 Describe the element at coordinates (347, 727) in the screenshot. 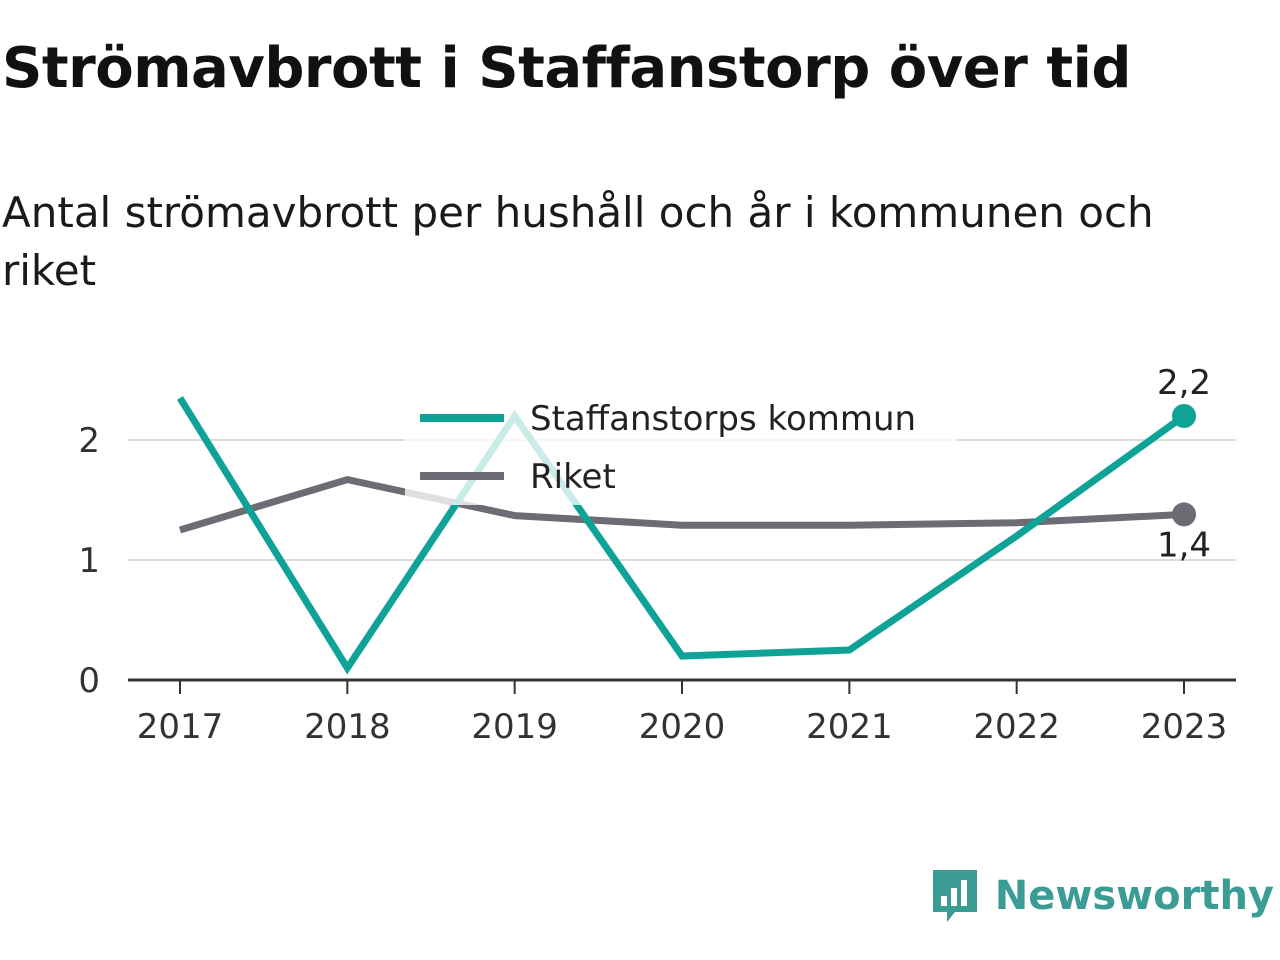

I see `x-tick-label-2018: 2018` at that location.